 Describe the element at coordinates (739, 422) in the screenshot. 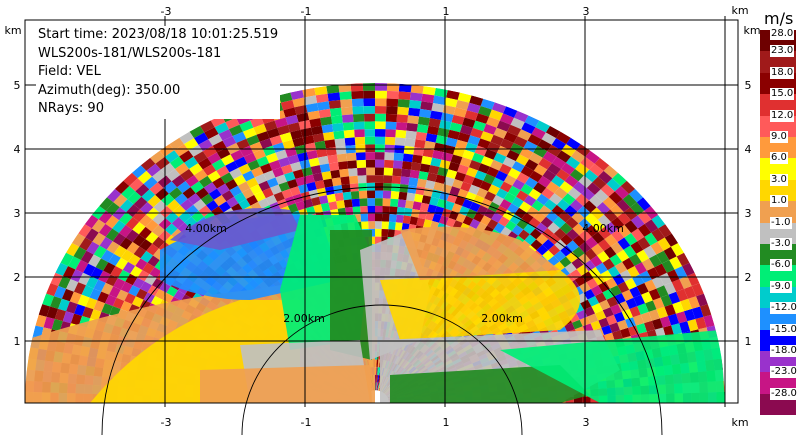

I see `km-label-bottom: km` at that location.